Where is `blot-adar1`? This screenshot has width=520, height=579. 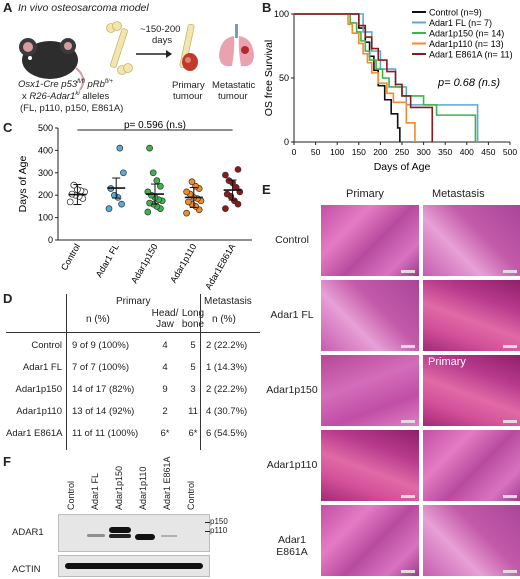
blot-adar1 is located at coordinates (134, 533).